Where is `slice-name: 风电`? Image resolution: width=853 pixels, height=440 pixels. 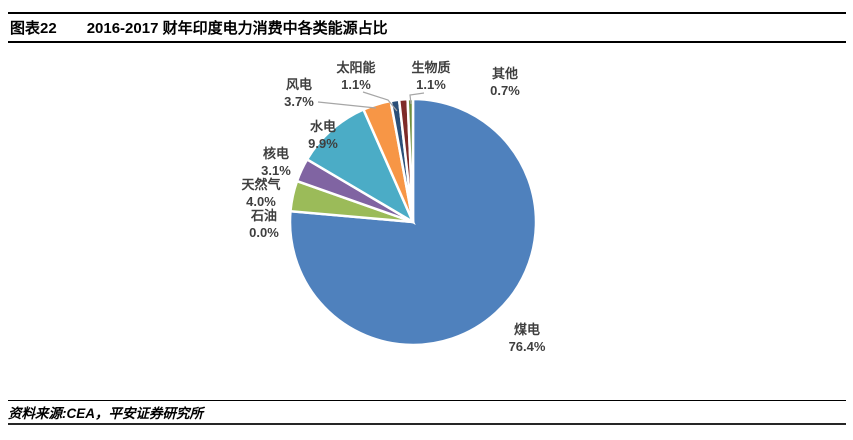
slice-name: 风电 is located at coordinates (299, 84).